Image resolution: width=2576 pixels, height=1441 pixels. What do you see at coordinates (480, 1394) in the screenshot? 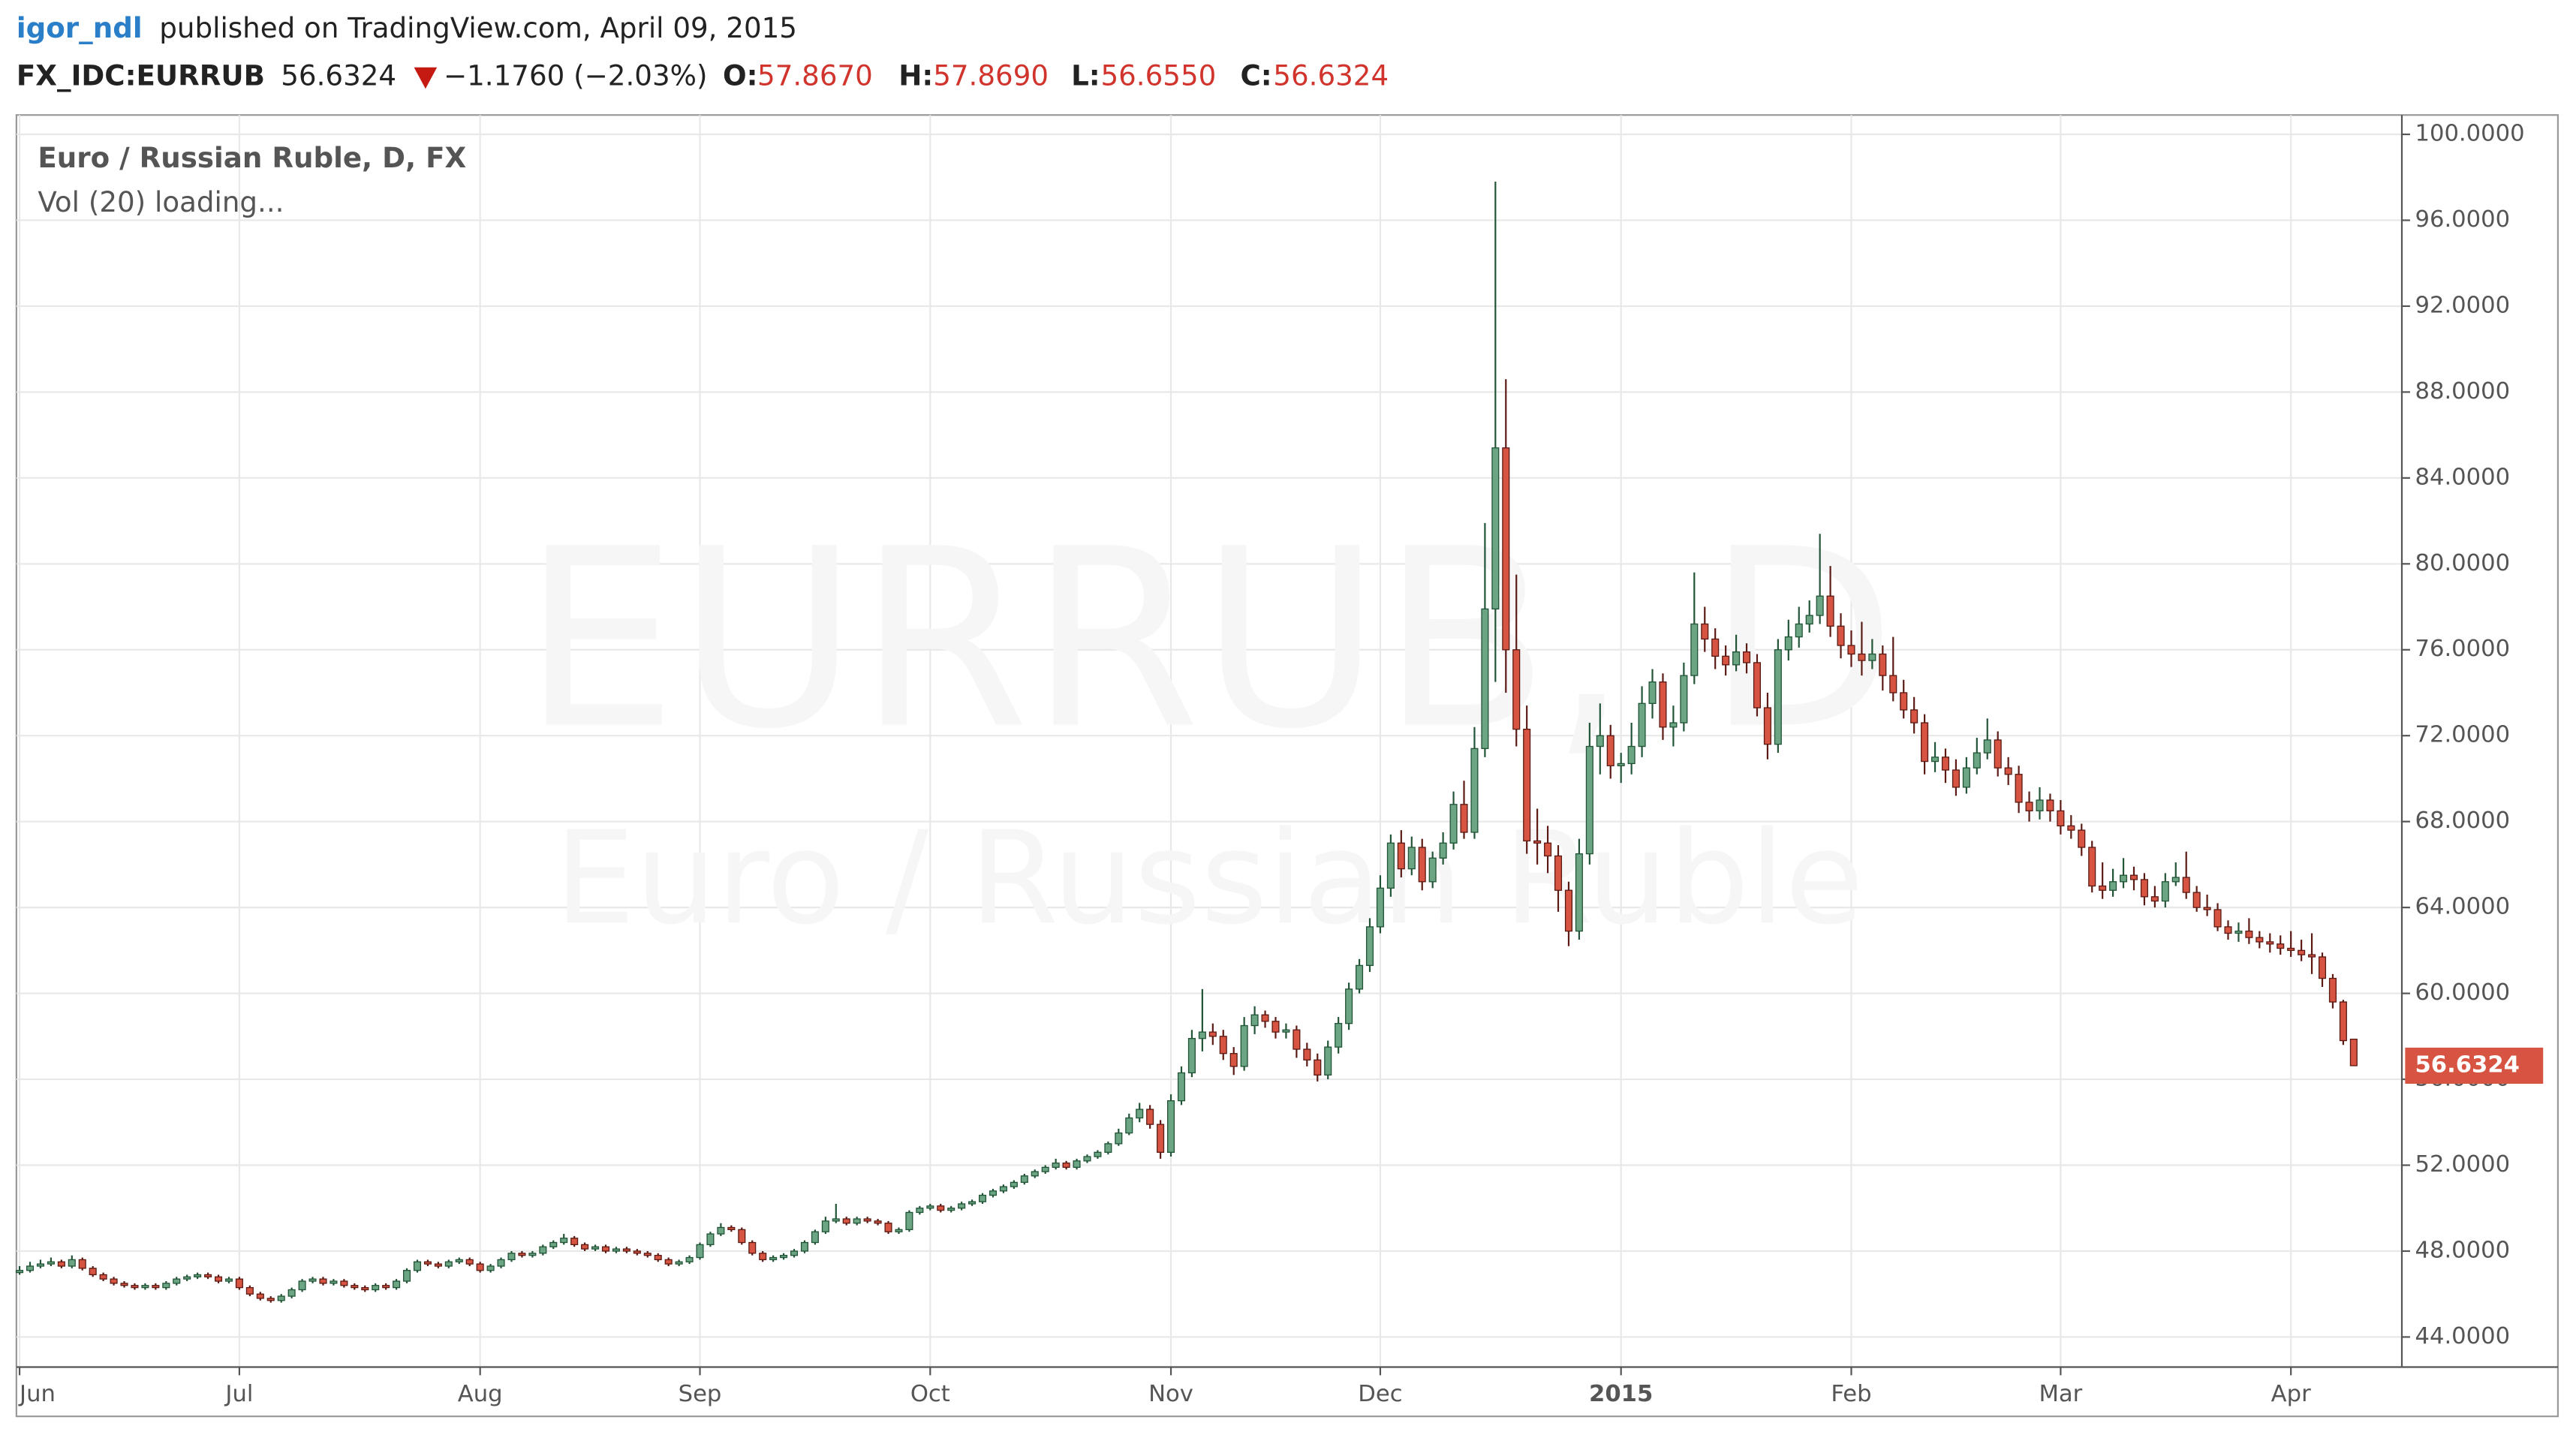
I see `x-tick-label: Aug` at bounding box center [480, 1394].